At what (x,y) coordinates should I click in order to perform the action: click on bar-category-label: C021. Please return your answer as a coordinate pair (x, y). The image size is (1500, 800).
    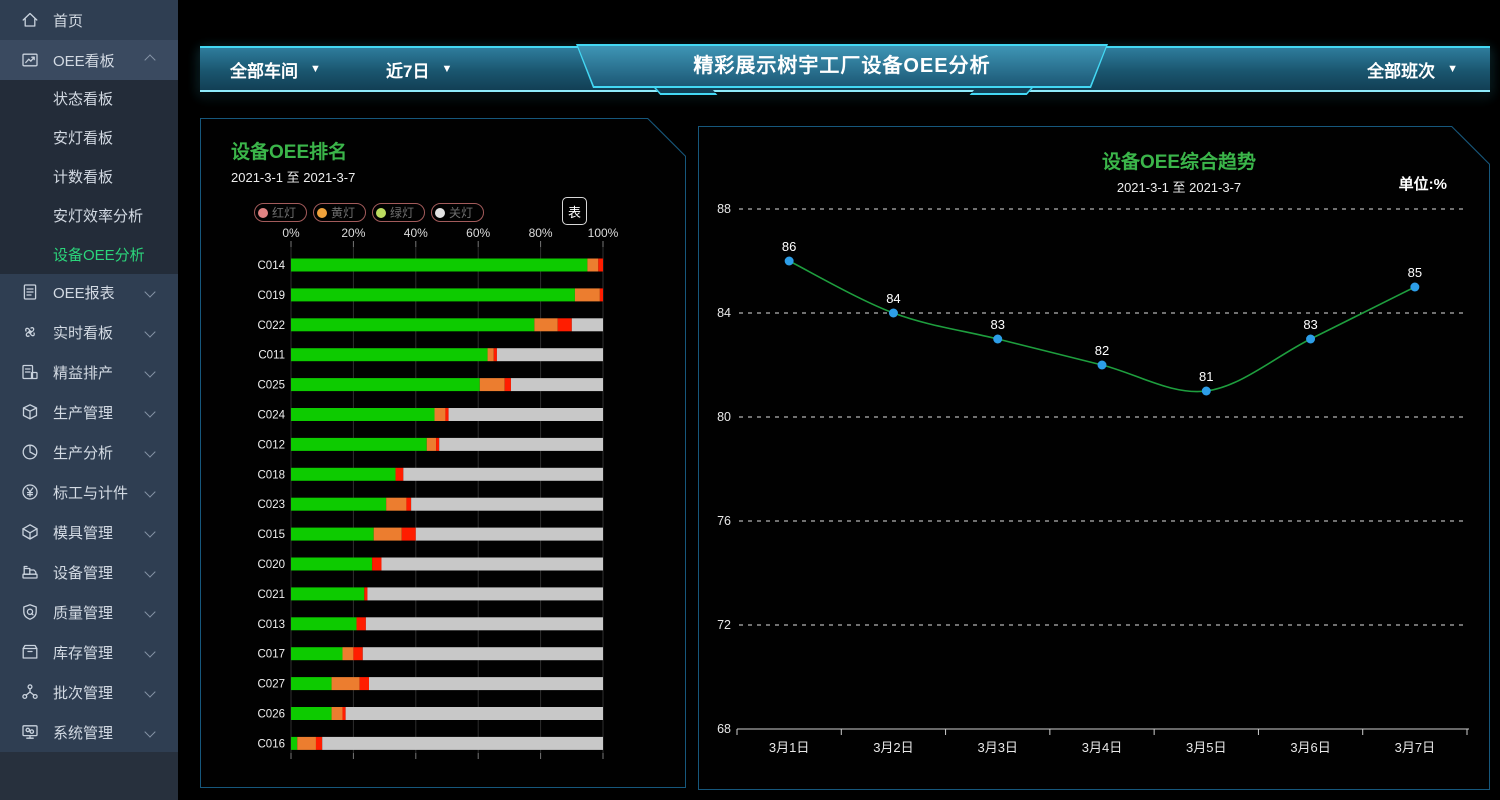
    Looking at the image, I should click on (272, 595).